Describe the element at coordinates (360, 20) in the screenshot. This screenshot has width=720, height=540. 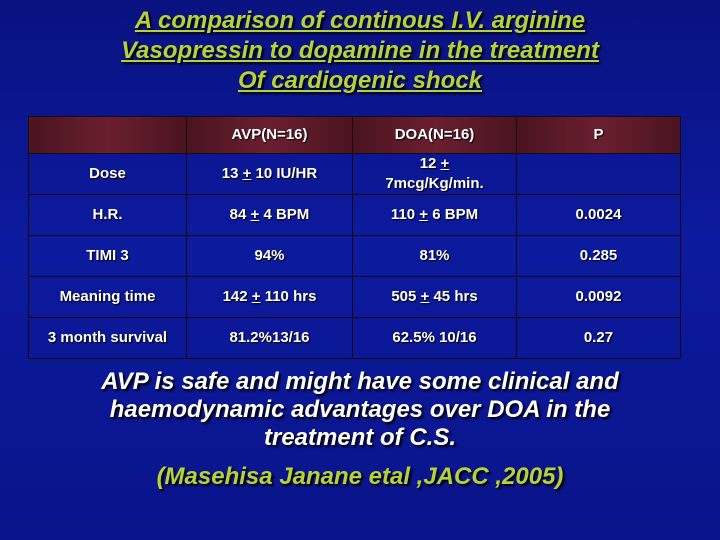
I see `title-line: A comparison of continous I.V. arginine` at that location.